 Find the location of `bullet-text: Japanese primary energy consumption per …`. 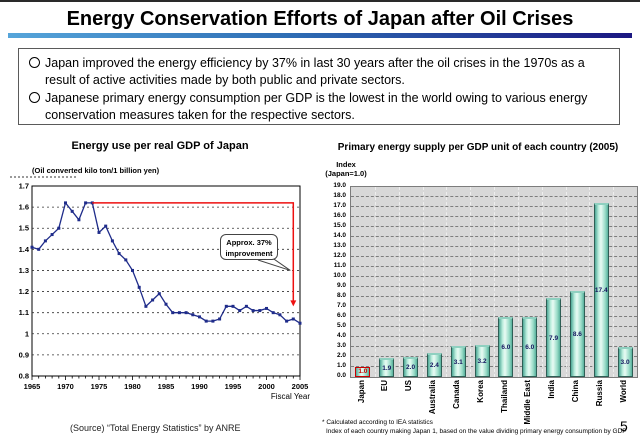

bullet-text: Japanese primary energy consumption per … is located at coordinates (316, 106).